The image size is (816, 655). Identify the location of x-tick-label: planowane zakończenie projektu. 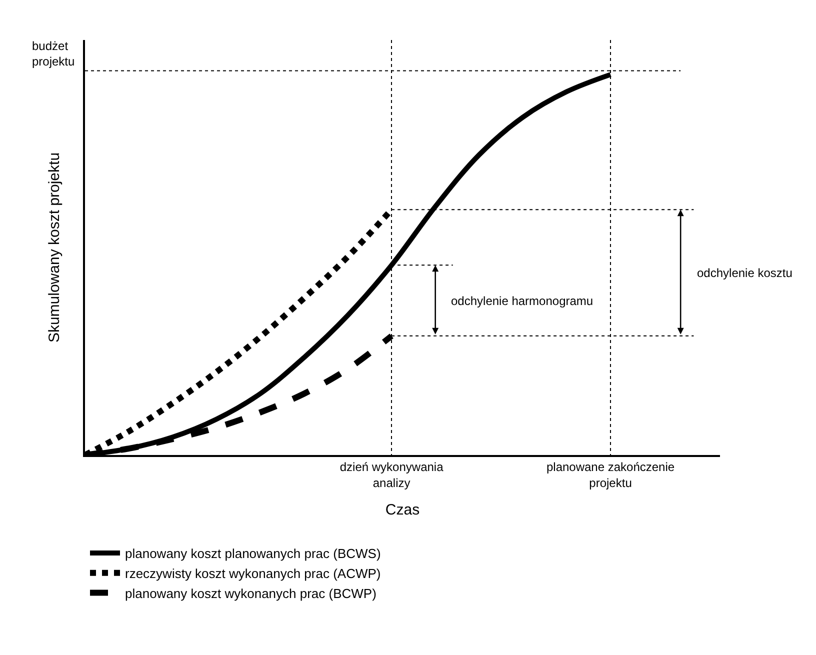
(610, 475).